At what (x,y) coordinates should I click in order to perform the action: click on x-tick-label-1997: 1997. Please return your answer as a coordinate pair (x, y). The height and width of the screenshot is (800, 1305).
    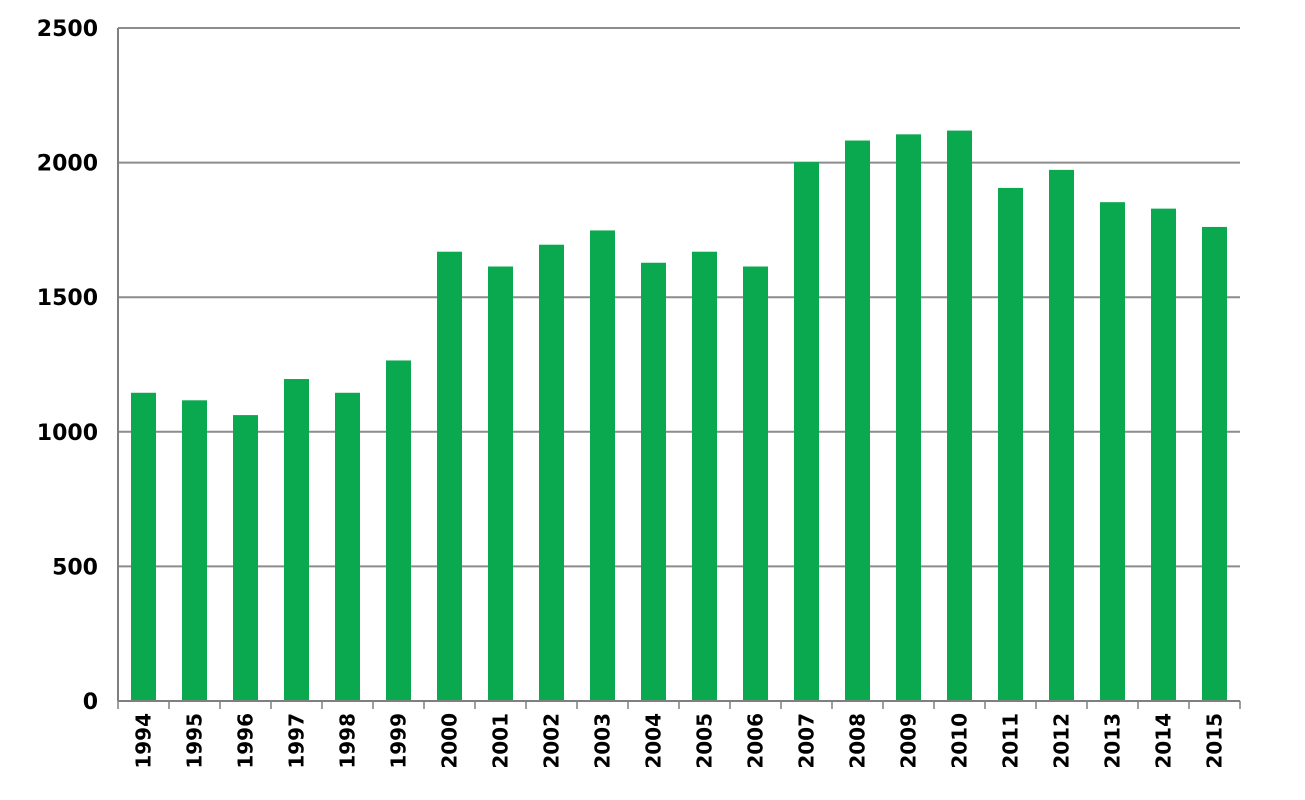
    Looking at the image, I should click on (297, 741).